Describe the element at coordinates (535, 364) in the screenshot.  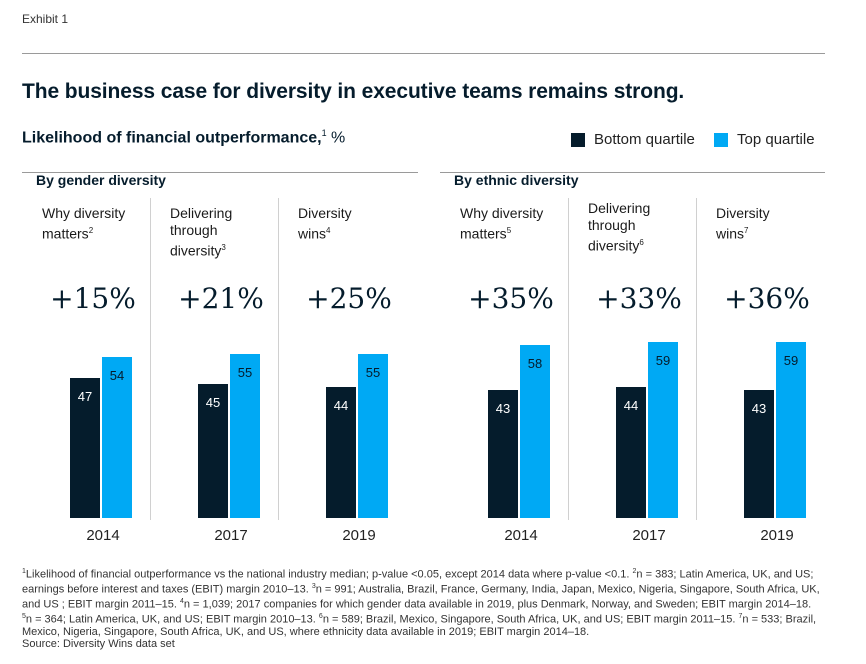
I see `bar-top-value: 58` at that location.